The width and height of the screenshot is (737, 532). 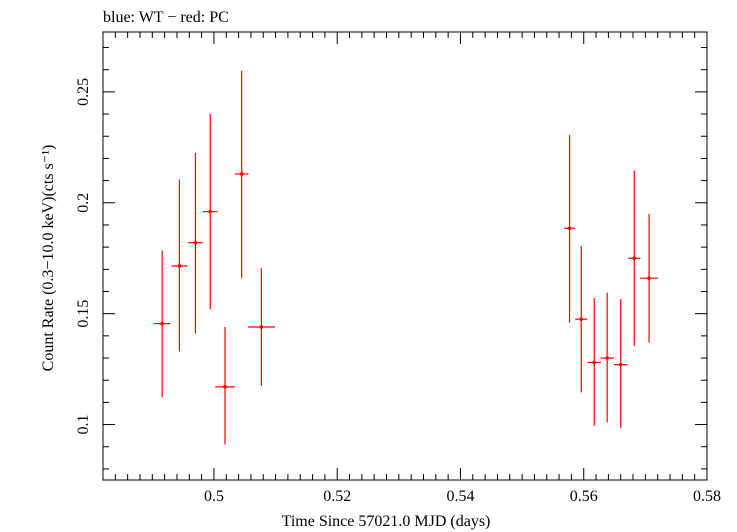 I want to click on y-tick-label: 0.2, so click(x=83, y=203).